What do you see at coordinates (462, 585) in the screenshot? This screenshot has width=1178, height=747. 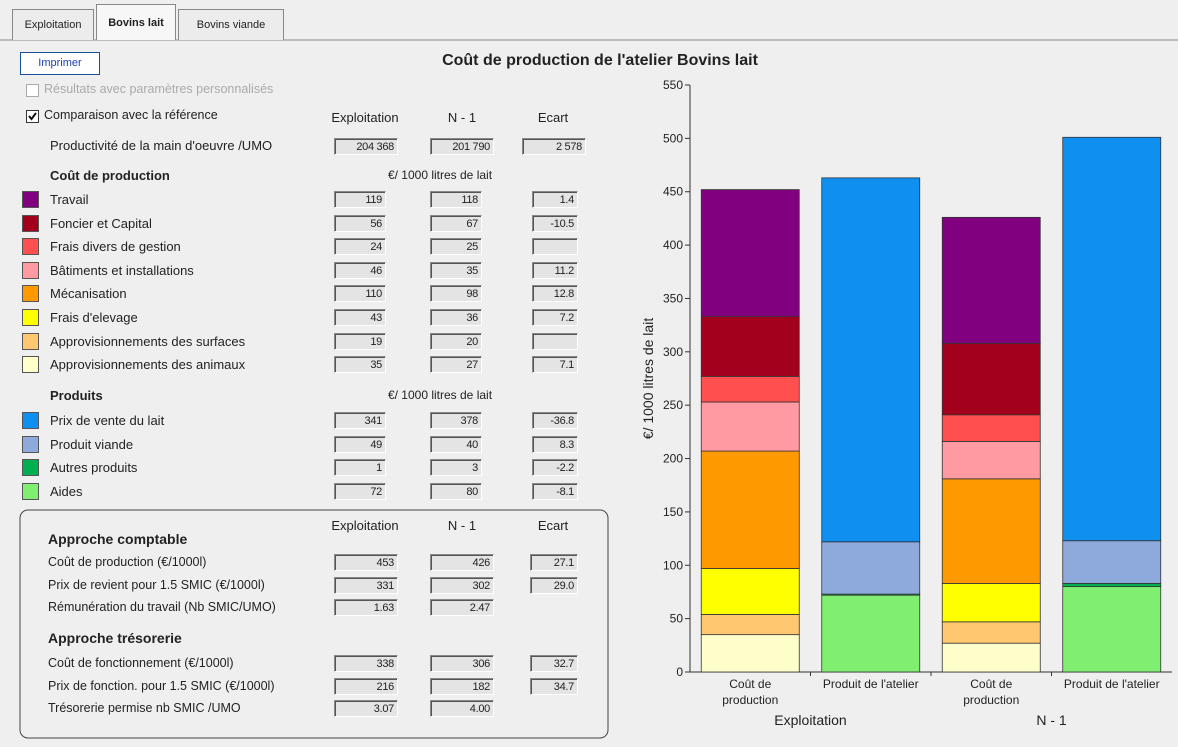 I see `value-box: 302` at bounding box center [462, 585].